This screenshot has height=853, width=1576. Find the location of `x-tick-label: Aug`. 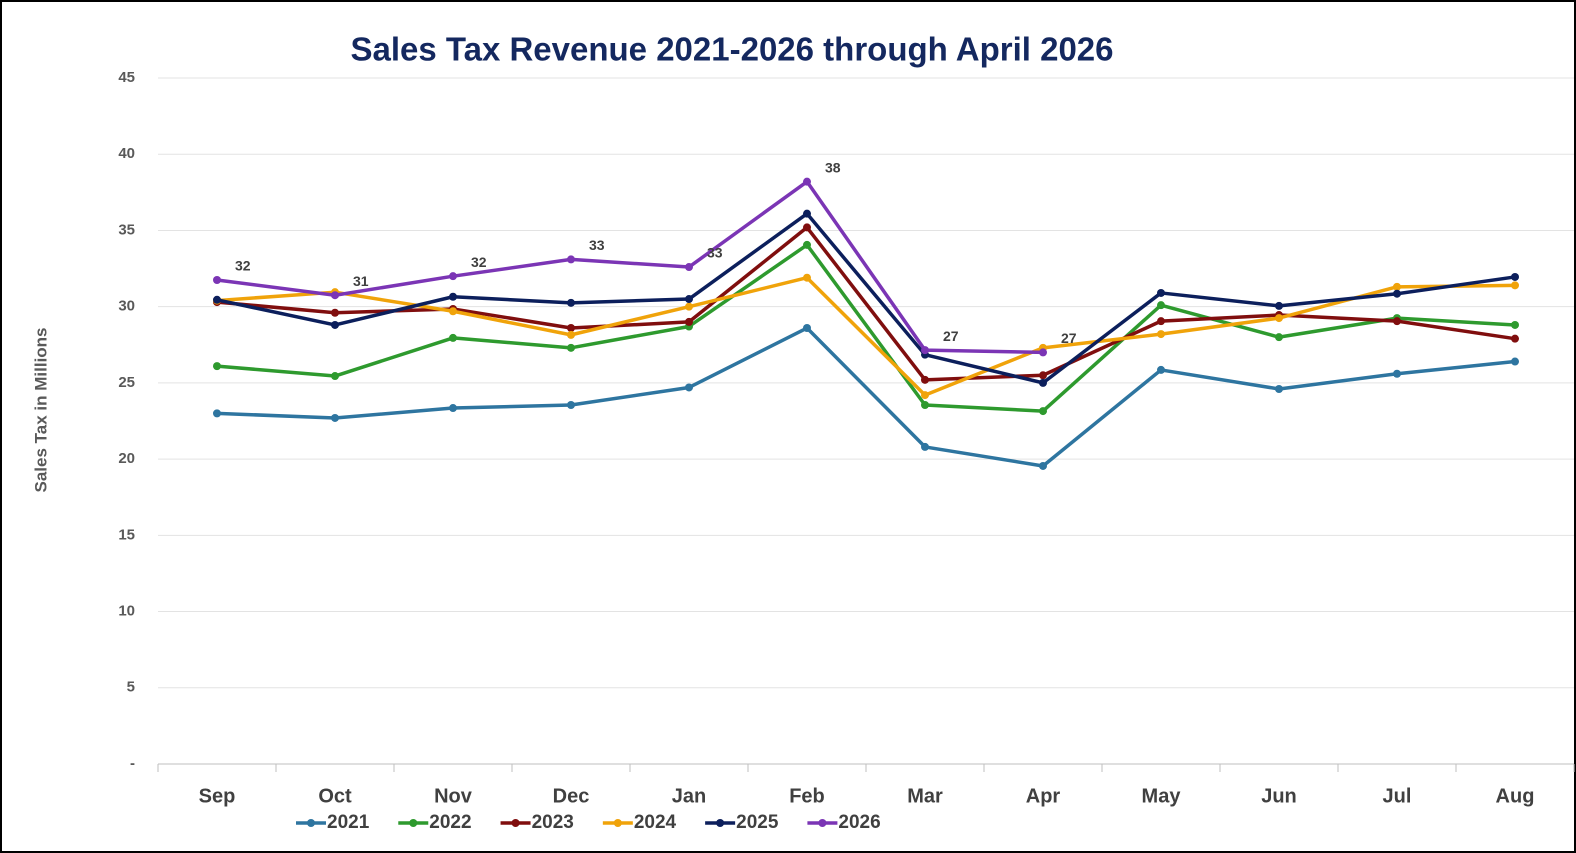

x-tick-label: Aug is located at coordinates (1515, 796).